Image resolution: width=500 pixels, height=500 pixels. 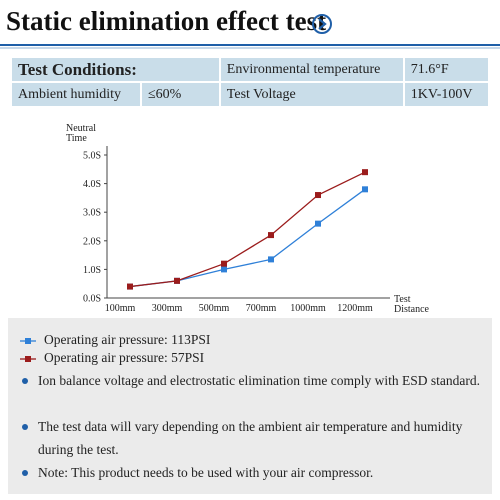 I want to click on y-tick-label: 2.0S, so click(x=92, y=241).